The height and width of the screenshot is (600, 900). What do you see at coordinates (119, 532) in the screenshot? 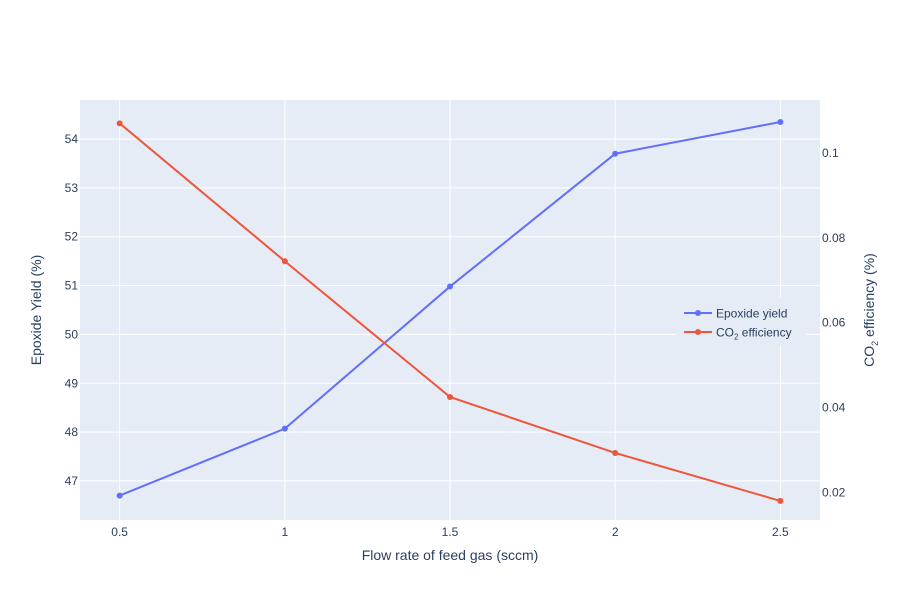
I see `x-tick-label-0: 0.5` at bounding box center [119, 532].